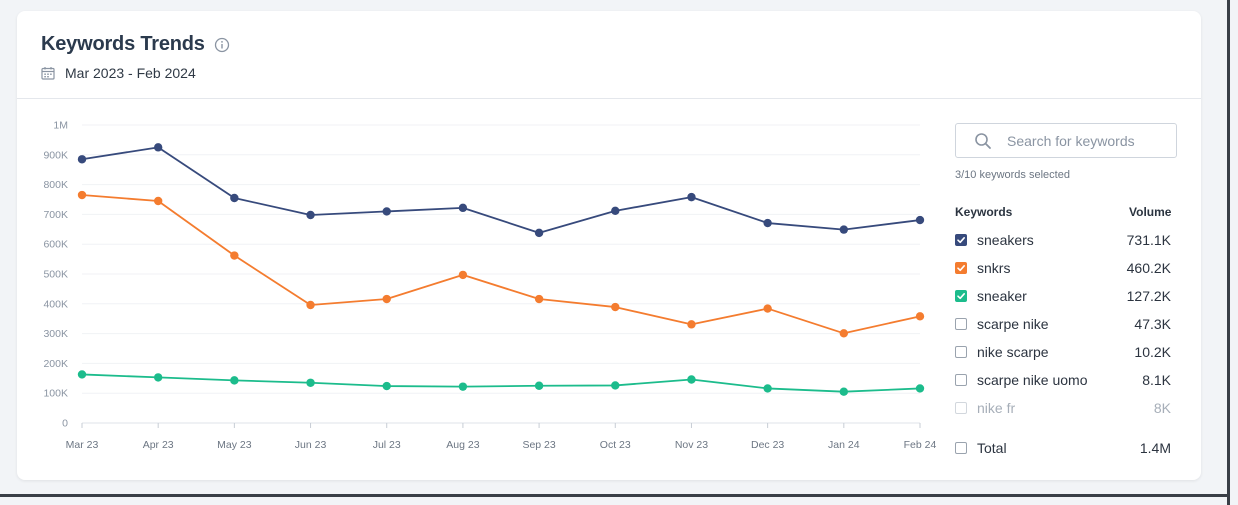 This screenshot has width=1238, height=505. Describe the element at coordinates (767, 445) in the screenshot. I see `x-tick-label: Dec 23` at that location.